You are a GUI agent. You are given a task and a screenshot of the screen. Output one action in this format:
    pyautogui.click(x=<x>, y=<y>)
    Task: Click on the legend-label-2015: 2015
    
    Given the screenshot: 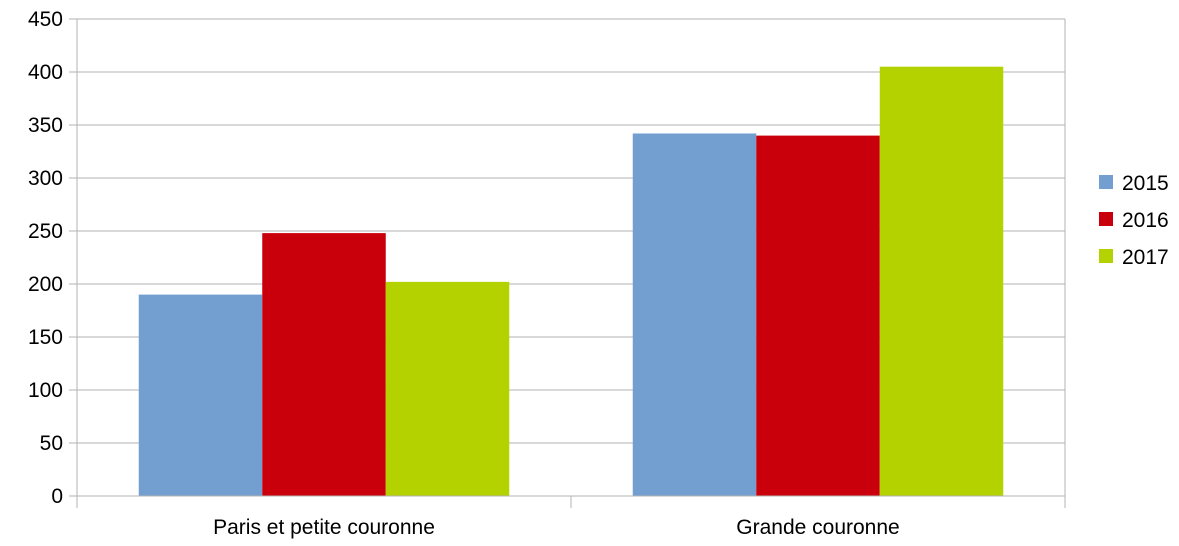 What is the action you would take?
    pyautogui.click(x=1145, y=183)
    